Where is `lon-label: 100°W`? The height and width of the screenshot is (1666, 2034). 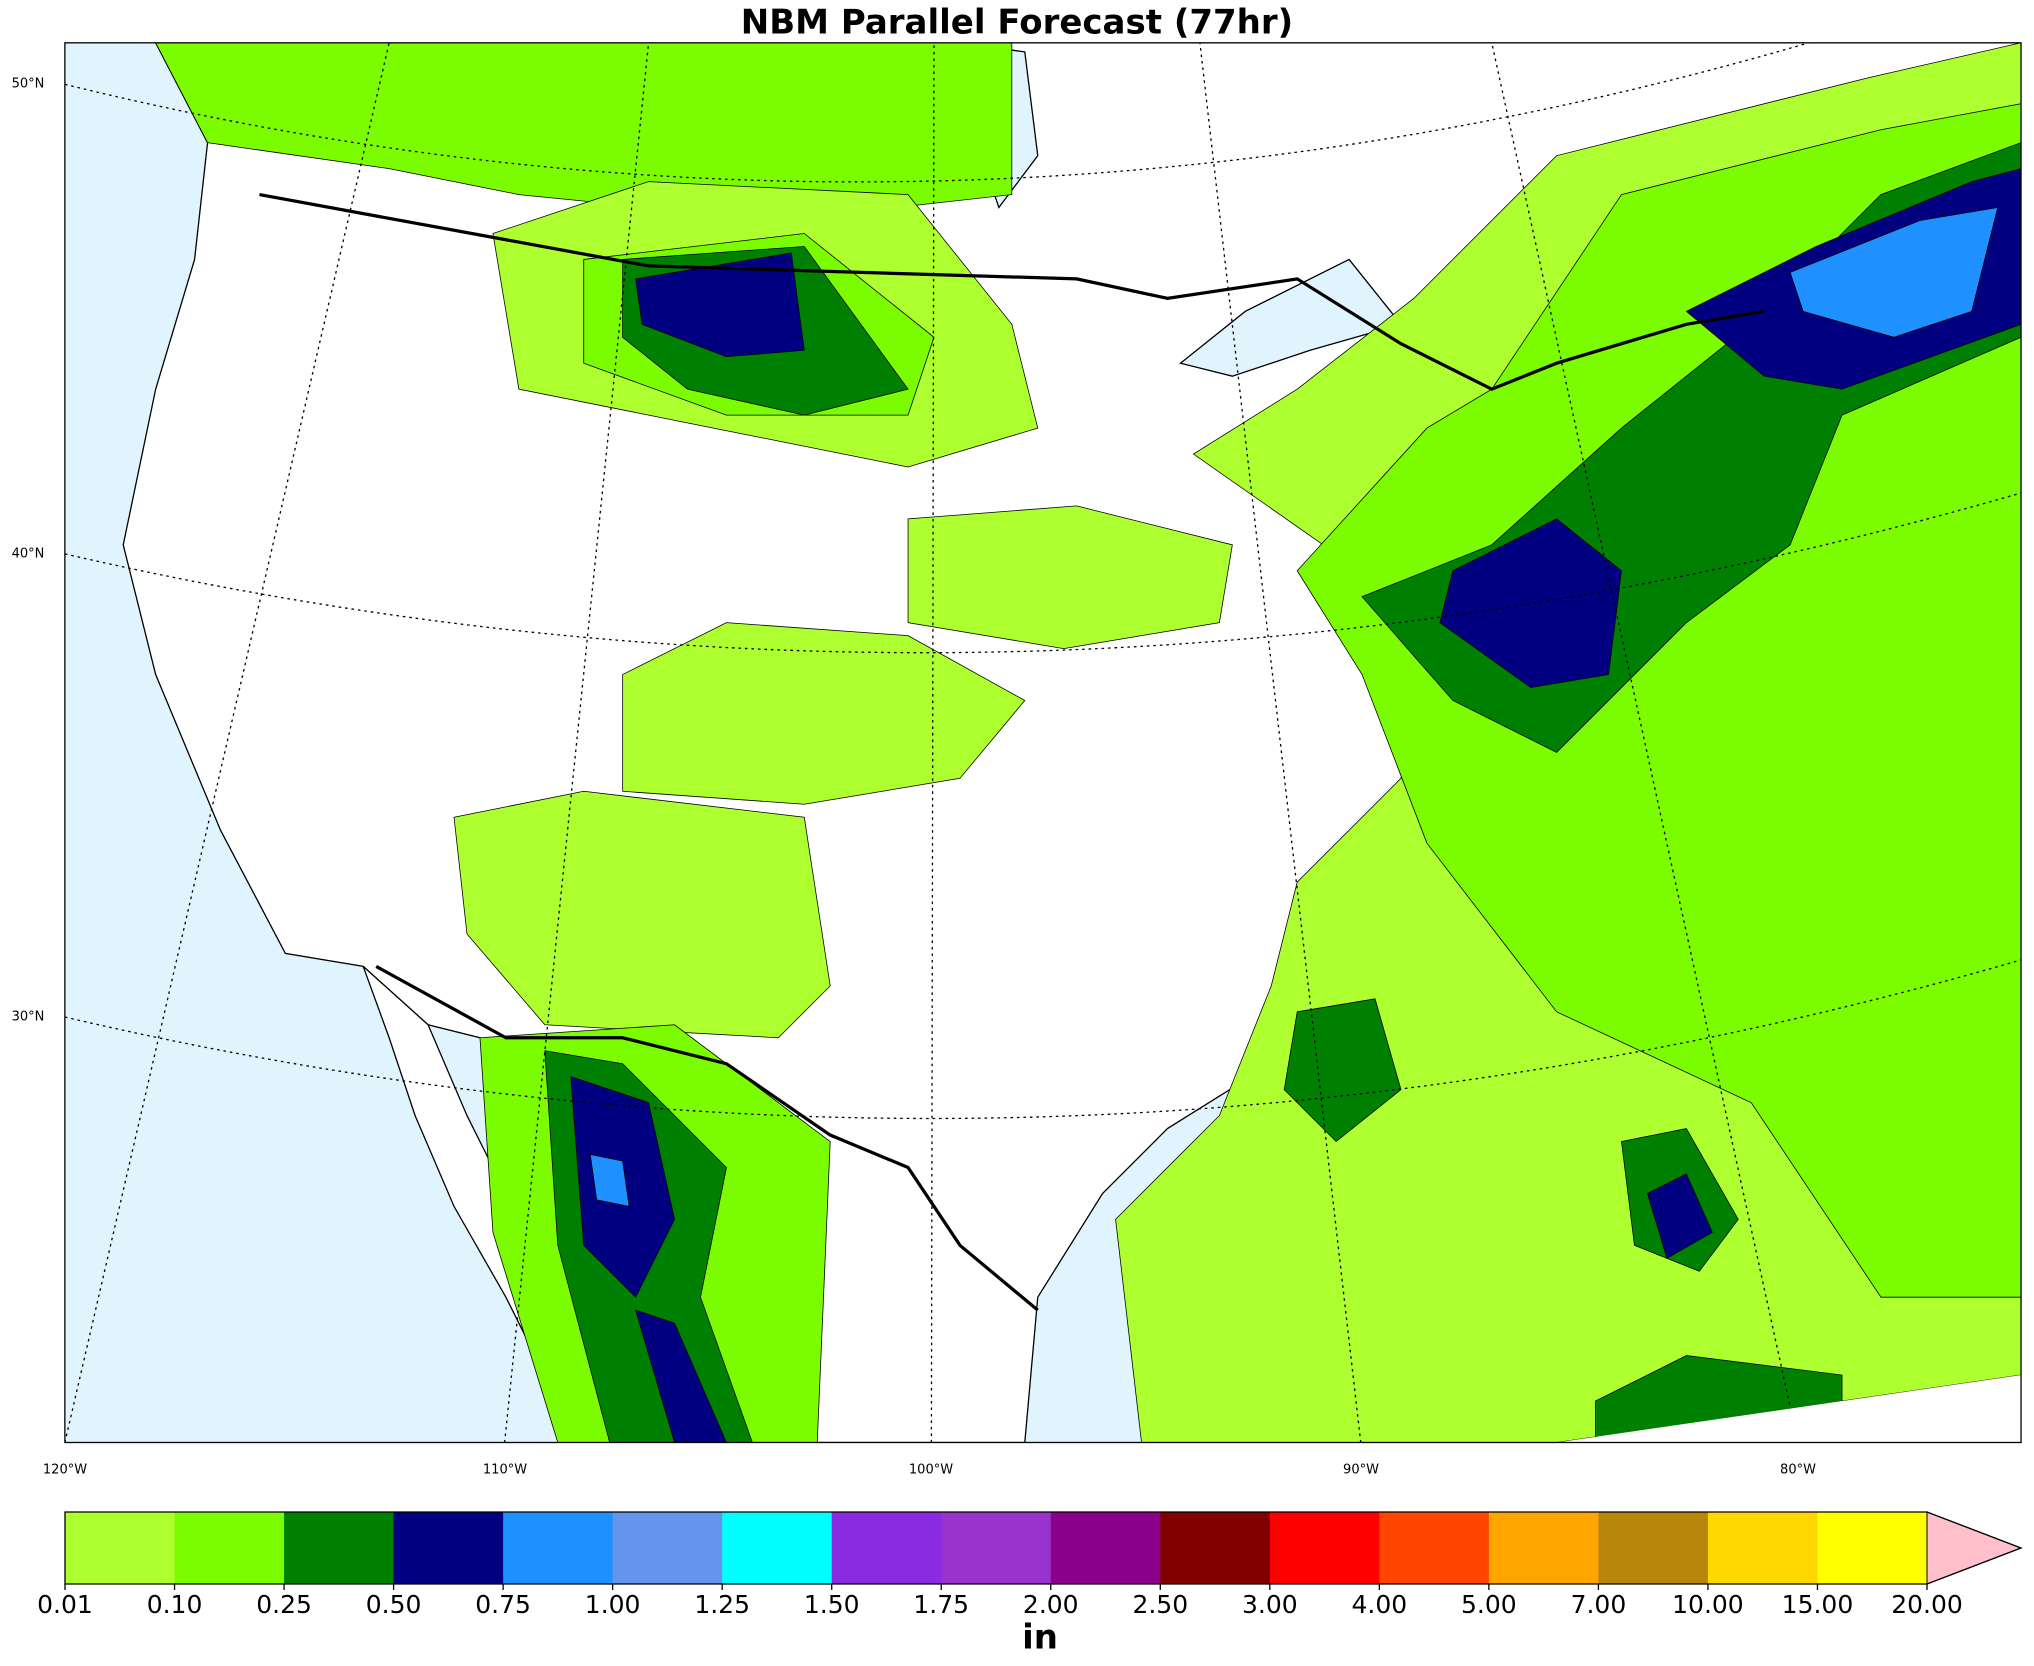
lon-label: 100°W is located at coordinates (931, 1470).